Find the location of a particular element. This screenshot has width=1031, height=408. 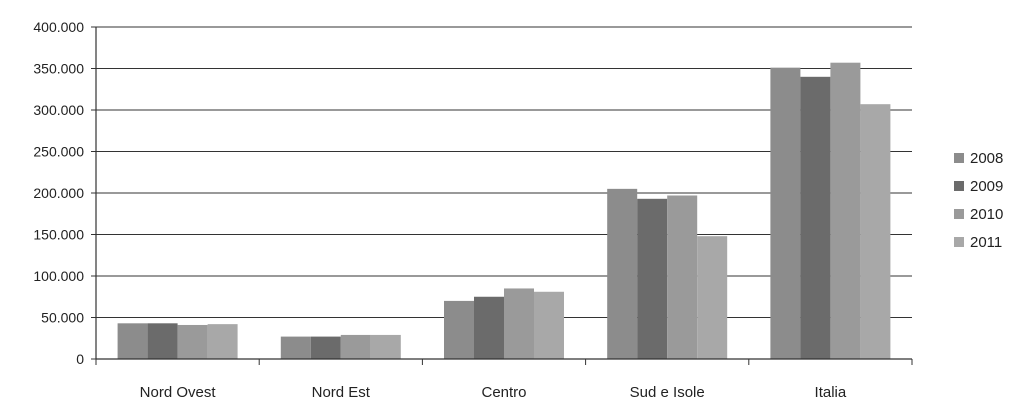

x-category-label: Nord Ovest is located at coordinates (178, 392).